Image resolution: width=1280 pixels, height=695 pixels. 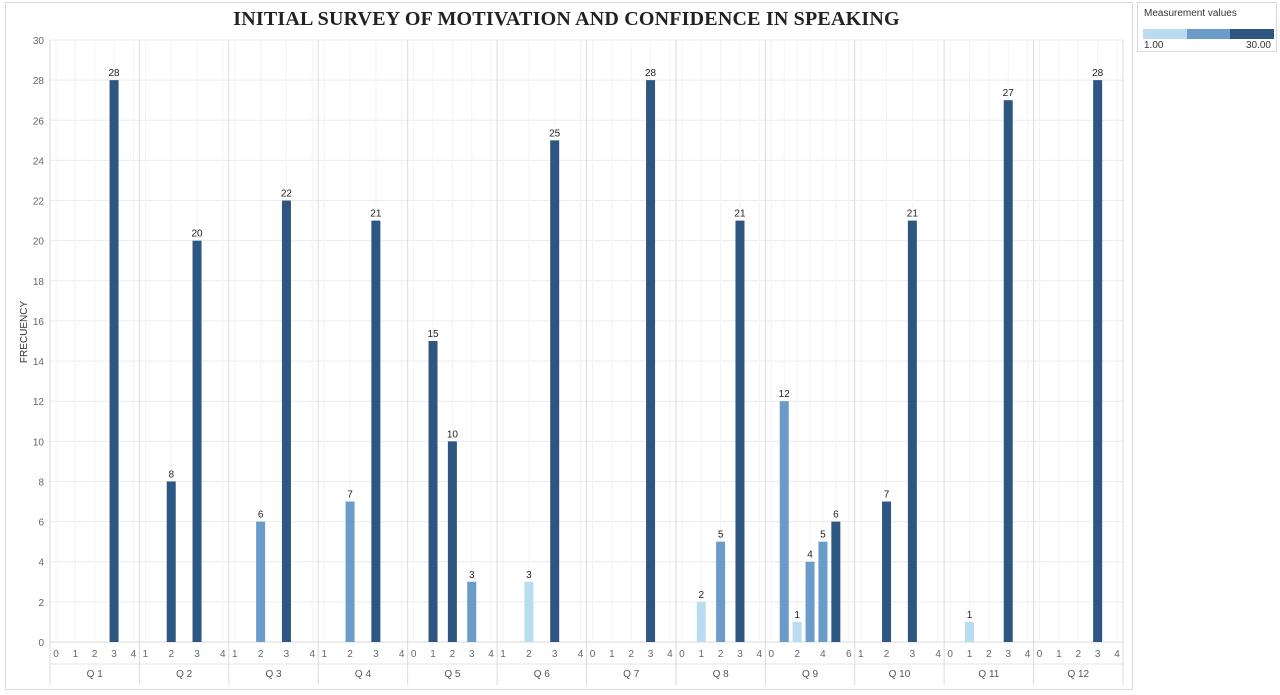 What do you see at coordinates (24, 332) in the screenshot?
I see `y-axis-label: FRECUENCY` at bounding box center [24, 332].